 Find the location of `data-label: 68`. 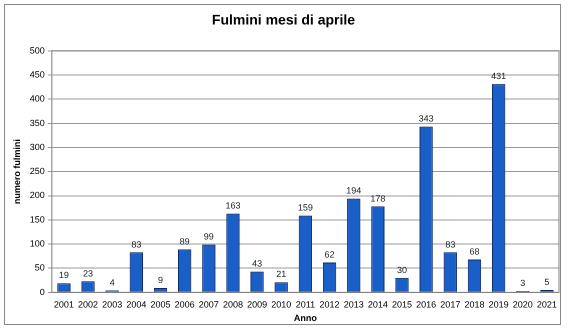

data-label: 68 is located at coordinates (474, 251).